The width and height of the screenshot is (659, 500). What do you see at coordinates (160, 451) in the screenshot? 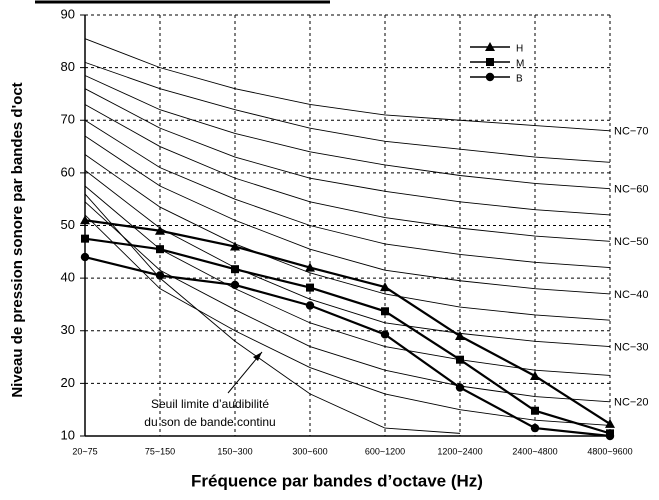
I see `x-tick-label: 75~150` at bounding box center [160, 451].